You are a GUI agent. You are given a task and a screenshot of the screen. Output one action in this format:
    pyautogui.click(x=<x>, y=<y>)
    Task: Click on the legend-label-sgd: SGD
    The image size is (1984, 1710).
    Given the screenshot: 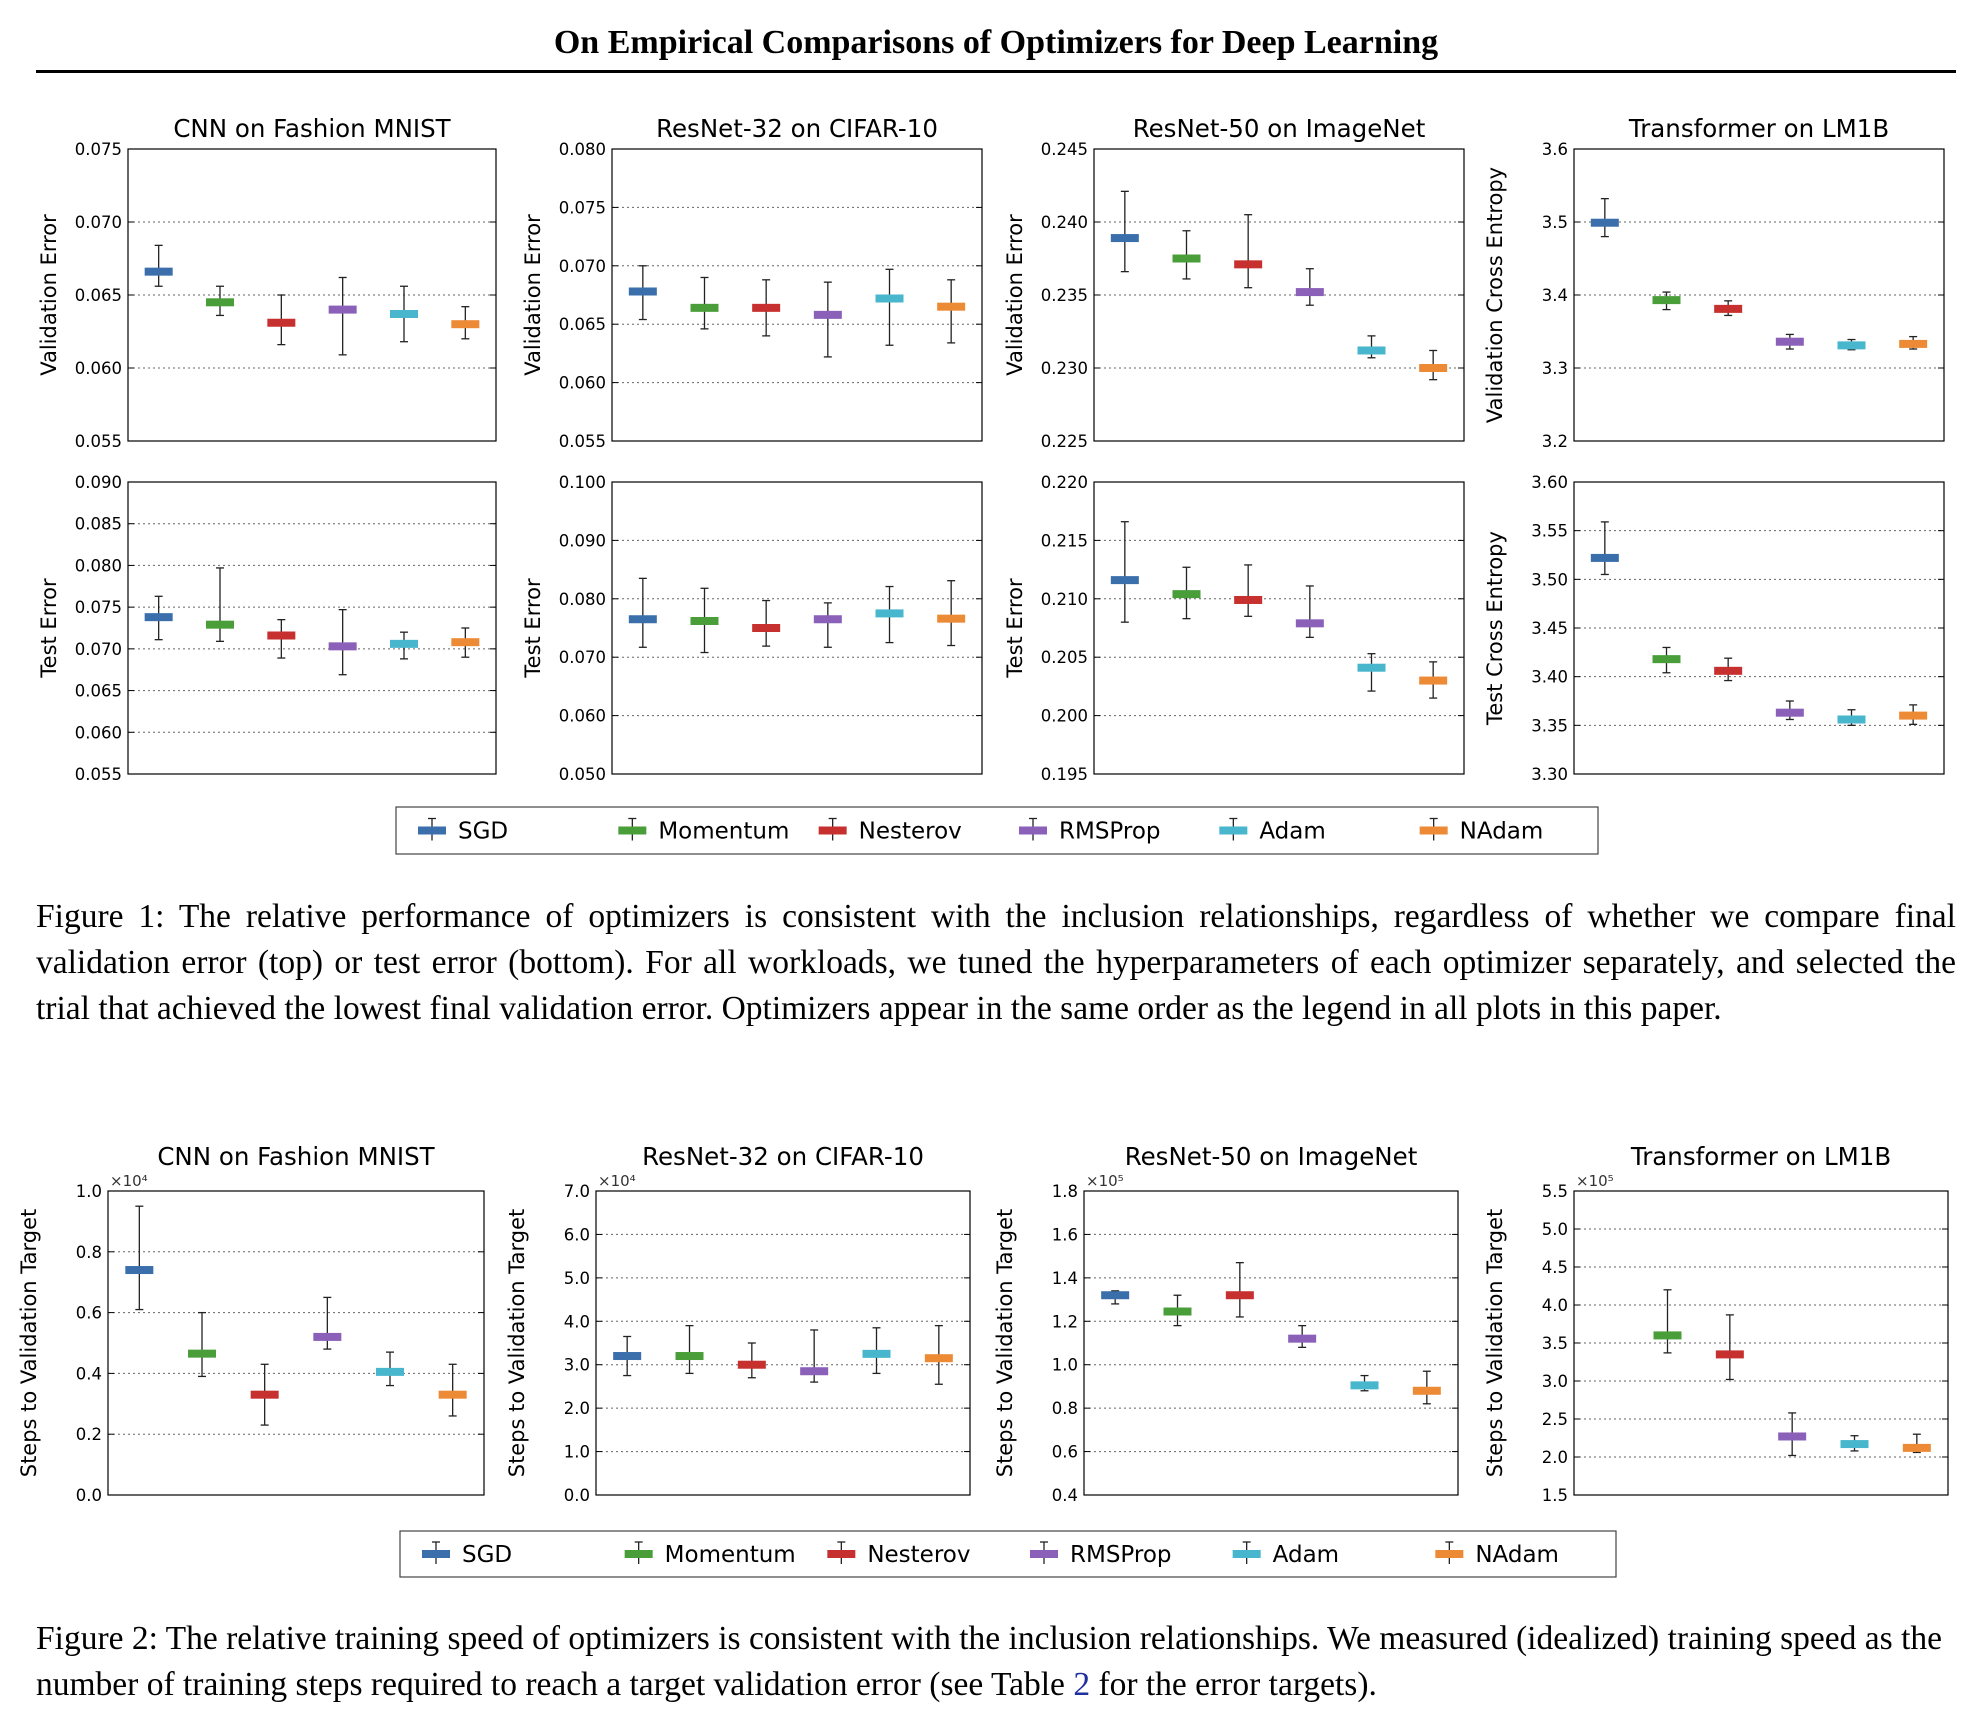 What is the action you would take?
    pyautogui.click(x=487, y=1555)
    